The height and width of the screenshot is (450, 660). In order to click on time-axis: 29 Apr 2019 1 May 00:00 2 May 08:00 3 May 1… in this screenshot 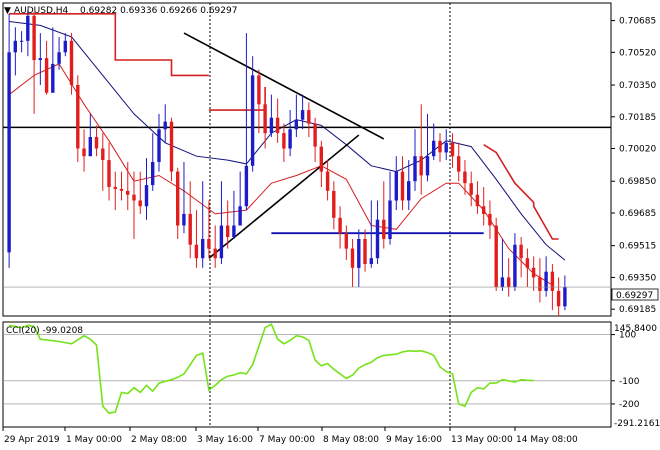, I will do `click(290, 436)`.